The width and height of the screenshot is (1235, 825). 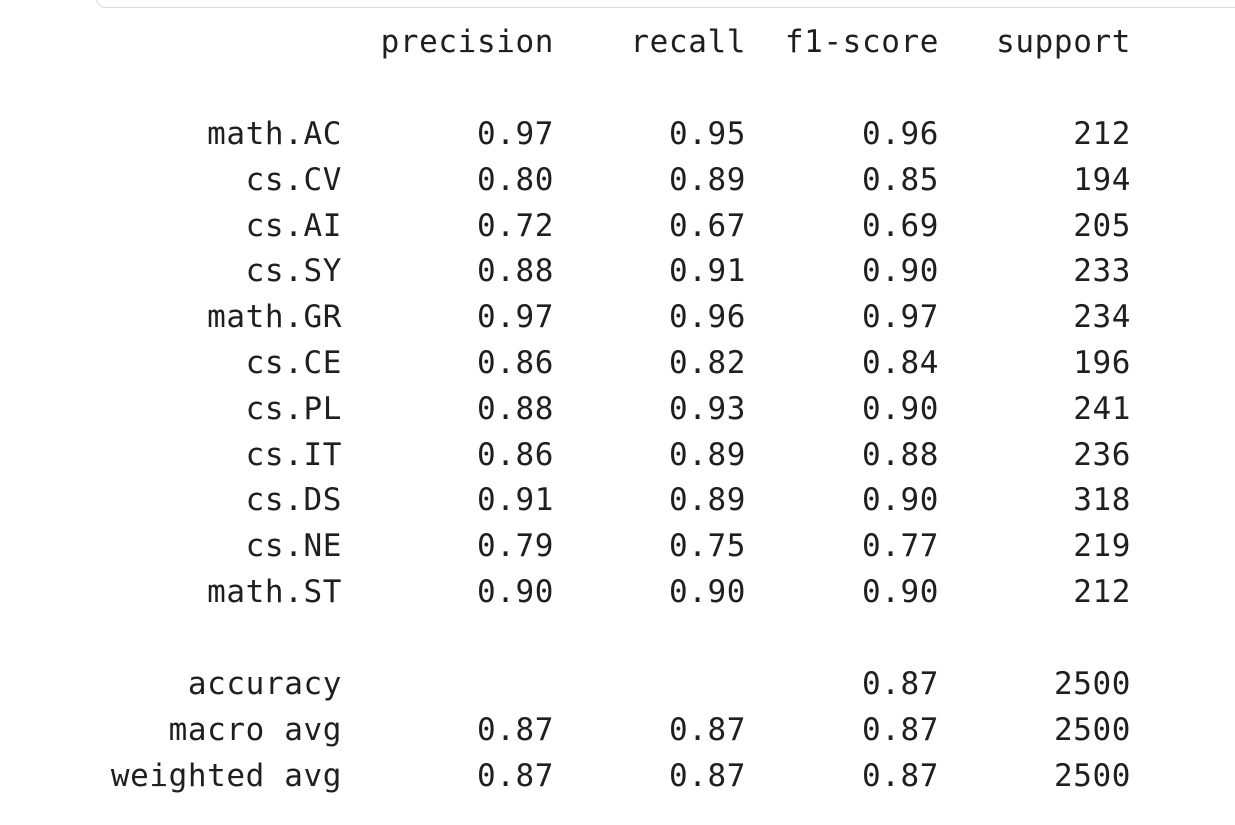 I want to click on row-support: 241, so click(x=1102, y=408).